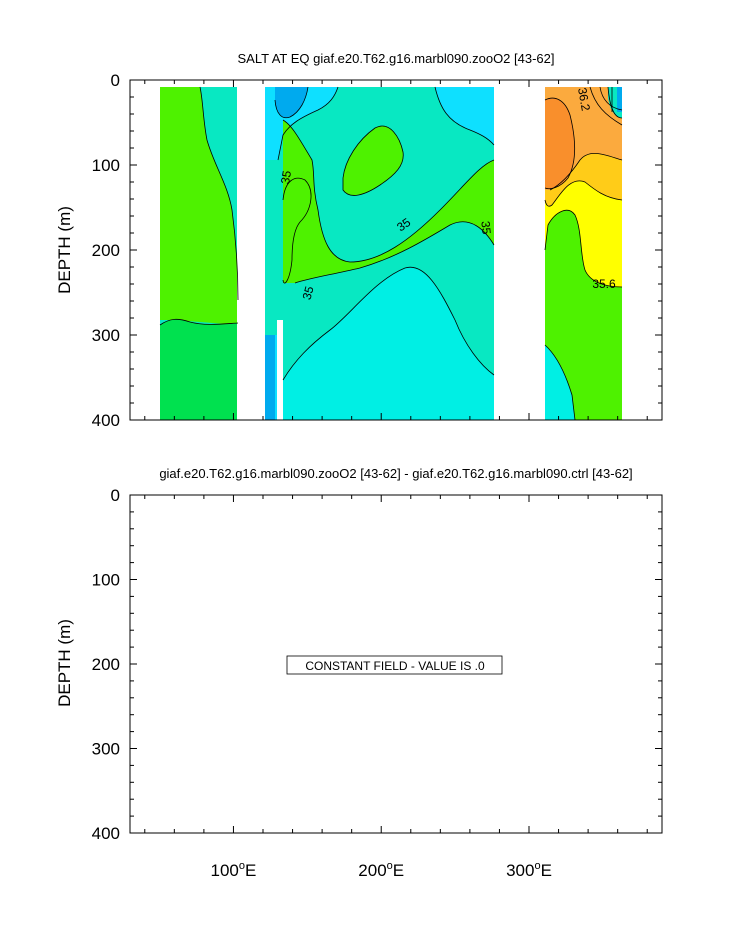 The image size is (733, 945). Describe the element at coordinates (619, 99) in the screenshot. I see `region-34-6-east-coast` at that location.